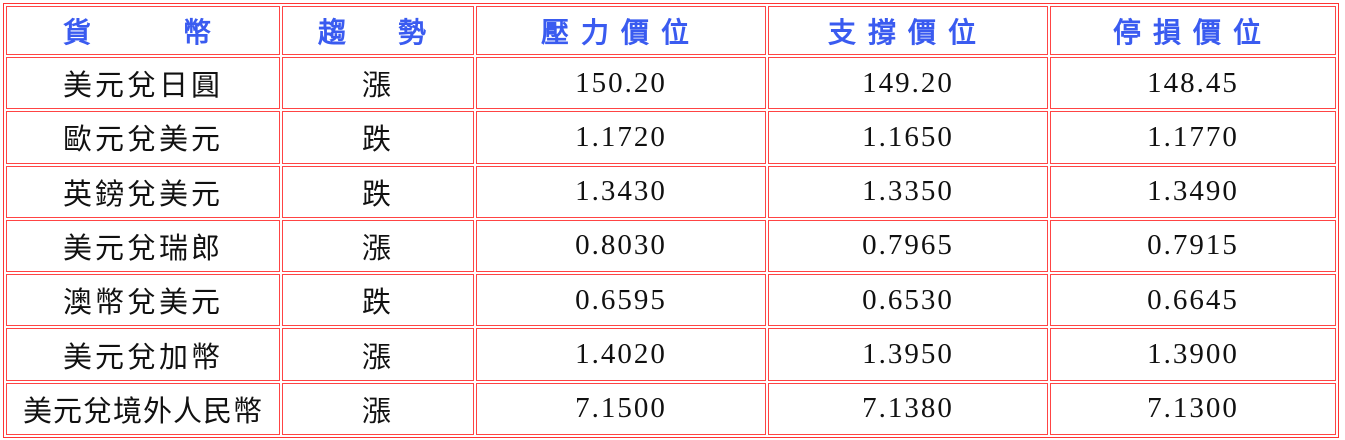 This screenshot has height=440, width=1345. I want to click on cell-currency: 澳幣兌美元, so click(143, 300).